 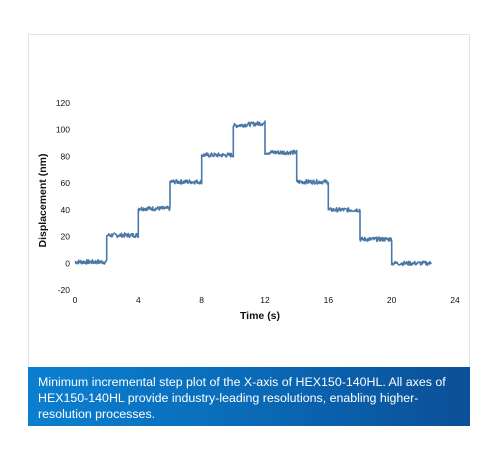 What do you see at coordinates (63, 196) in the screenshot?
I see `y-axis-ticks: 120 100 80 60 40 20 0 -20` at bounding box center [63, 196].